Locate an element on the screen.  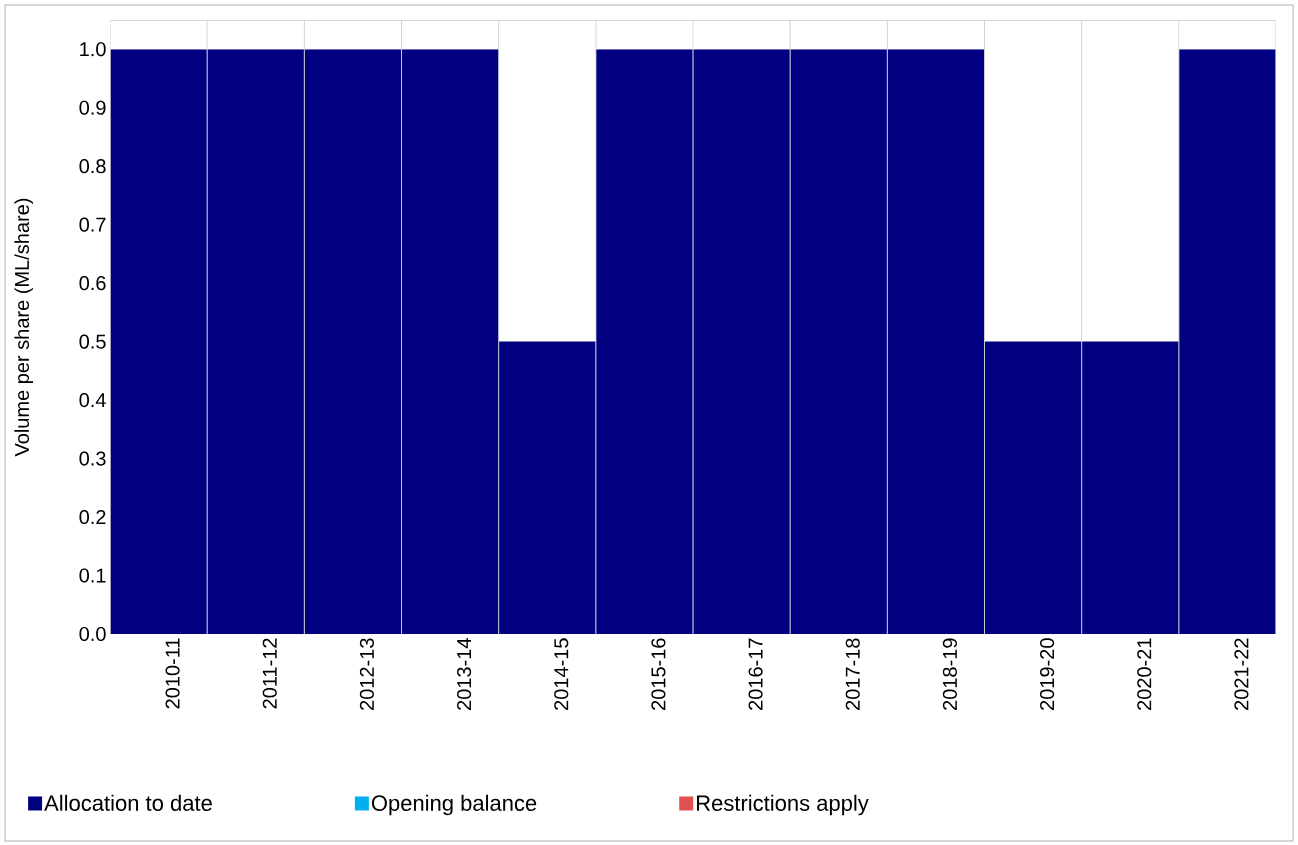
y-tick-label: 1.0 is located at coordinates (93, 49).